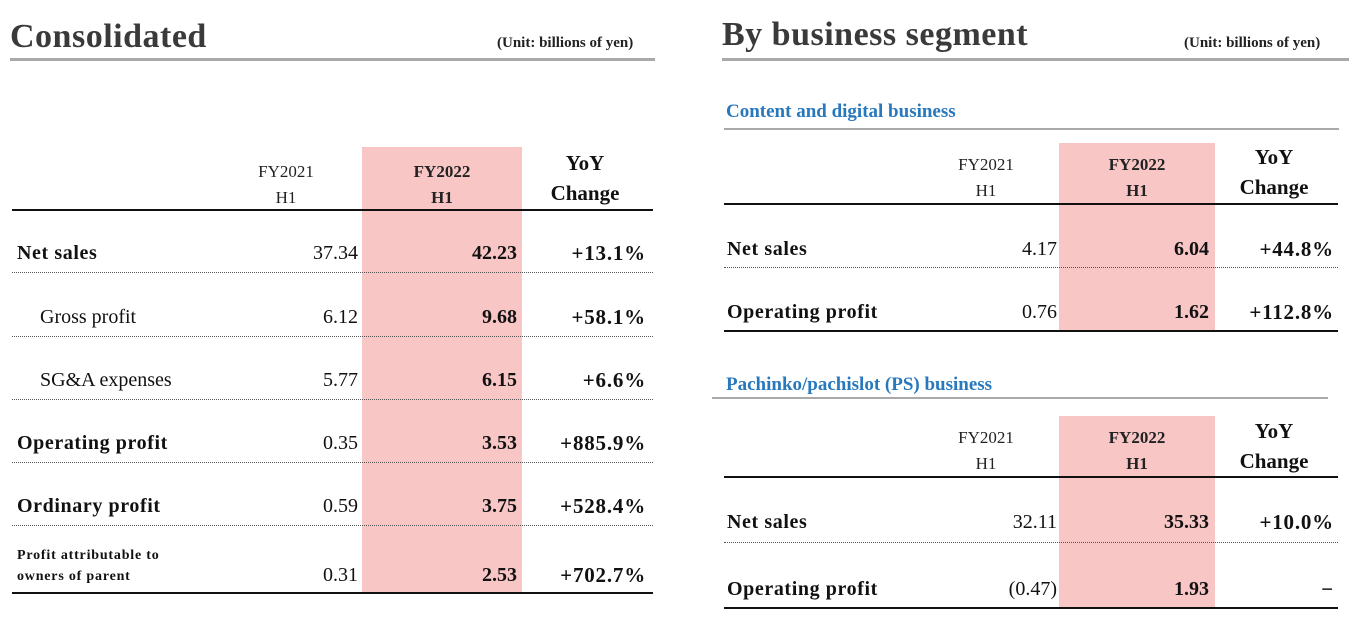 This screenshot has height=637, width=1366. Describe the element at coordinates (332, 210) in the screenshot. I see `consolidated-header-rule` at that location.